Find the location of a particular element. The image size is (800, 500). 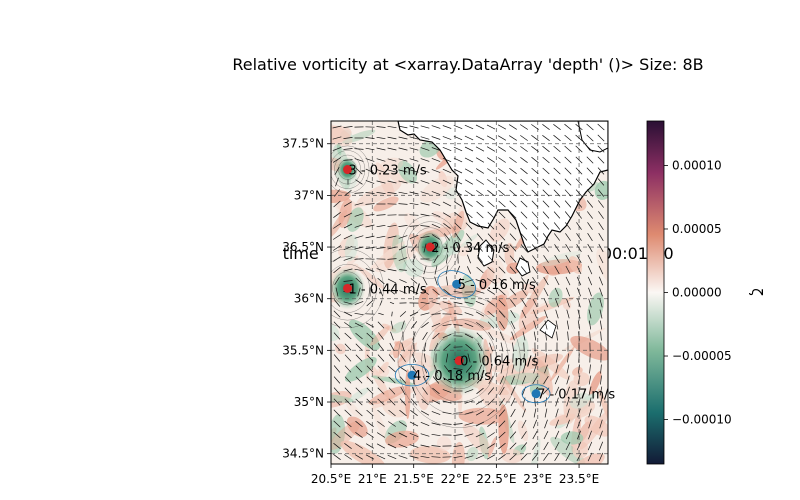

y-tick-label: 37.5°N is located at coordinates (303, 144).